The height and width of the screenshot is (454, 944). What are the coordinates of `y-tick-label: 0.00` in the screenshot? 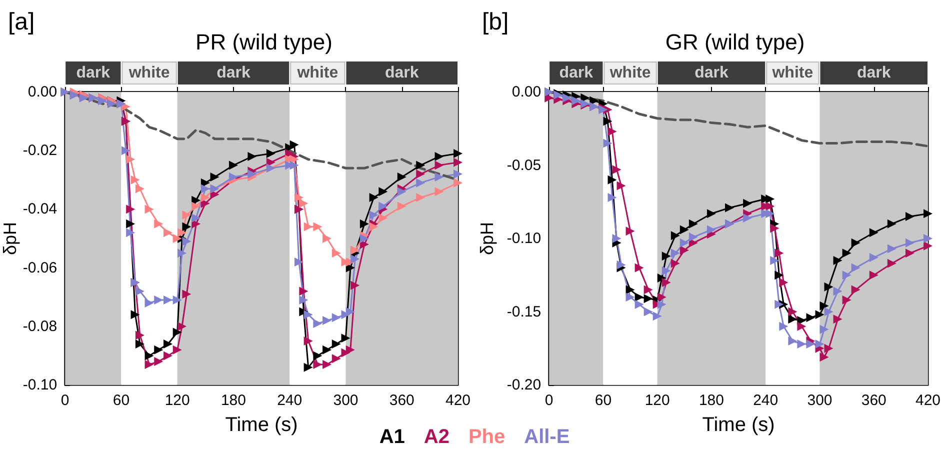 It's located at (43, 92).